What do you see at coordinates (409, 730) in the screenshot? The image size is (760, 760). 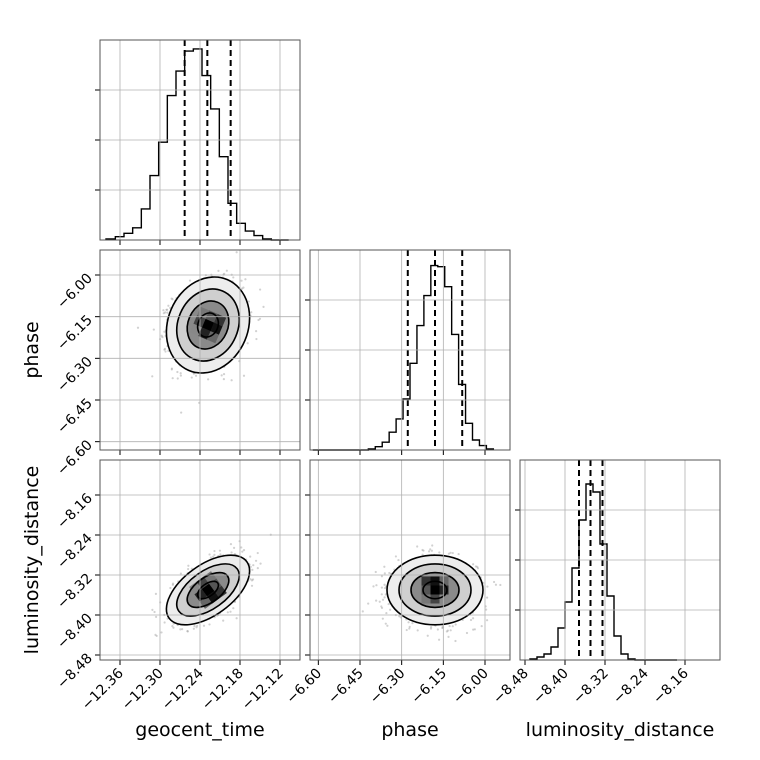 I see `xlabel-phase: phase` at bounding box center [409, 730].